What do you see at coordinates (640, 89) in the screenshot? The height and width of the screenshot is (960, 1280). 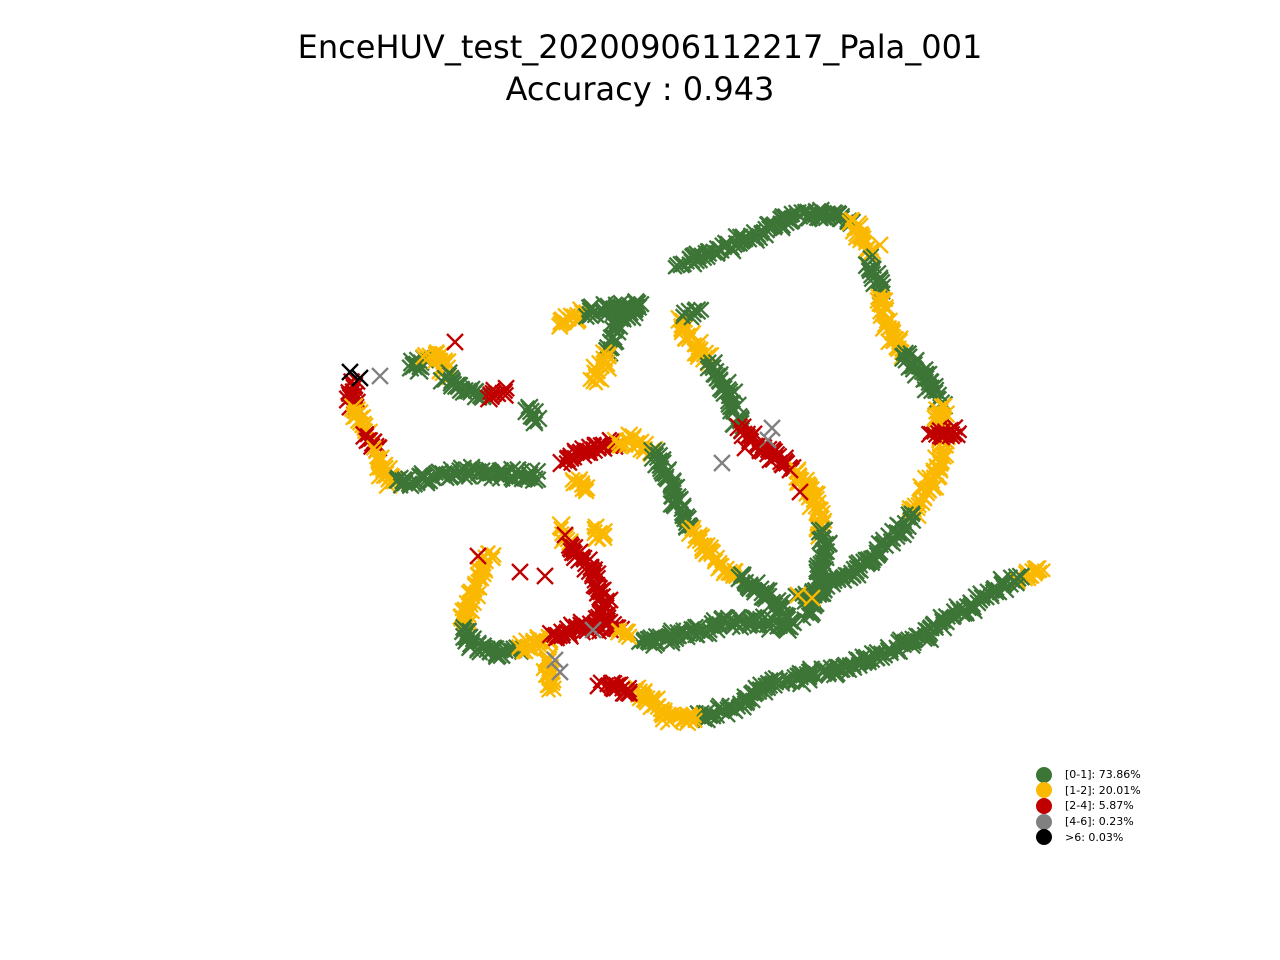 I see `chart-title-line-2: Accuracy : 0.943` at bounding box center [640, 89].